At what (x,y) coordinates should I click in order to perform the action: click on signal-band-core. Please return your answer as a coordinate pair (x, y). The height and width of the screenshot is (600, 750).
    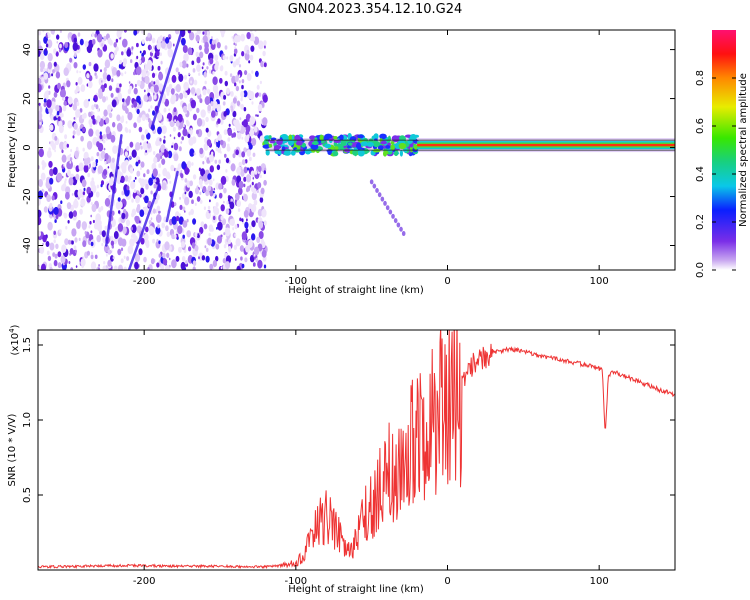
    Looking at the image, I should click on (546, 145).